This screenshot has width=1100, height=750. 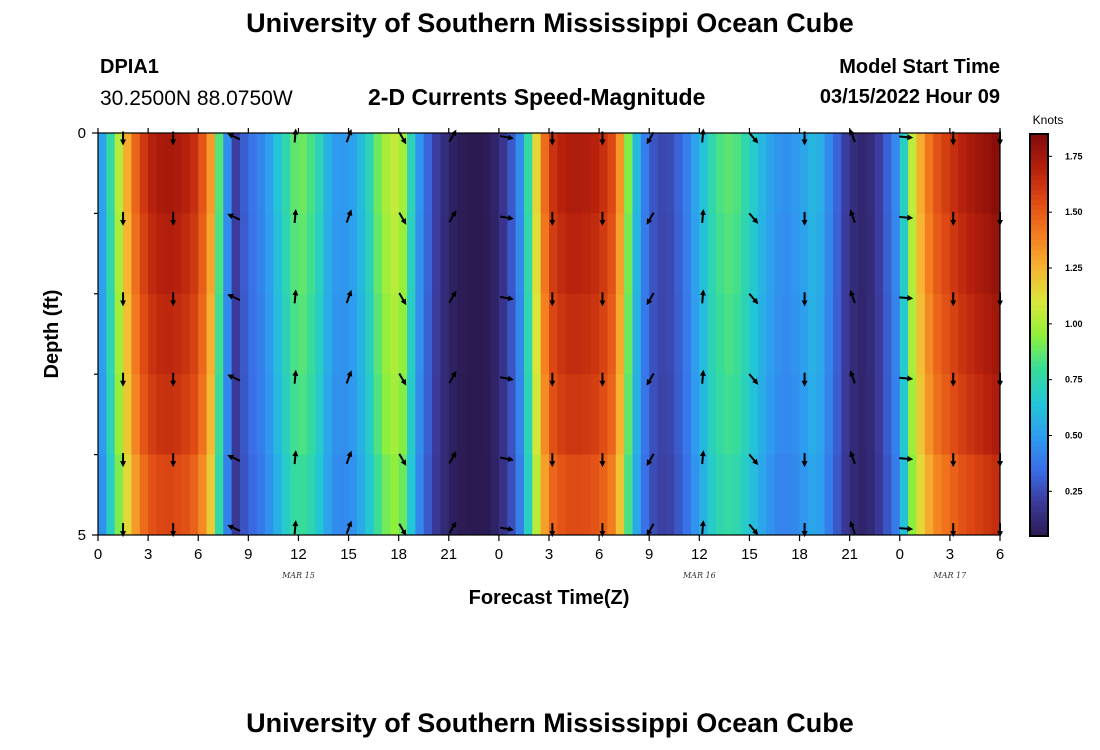 I want to click on y-tick-label: 5, so click(x=82, y=535).